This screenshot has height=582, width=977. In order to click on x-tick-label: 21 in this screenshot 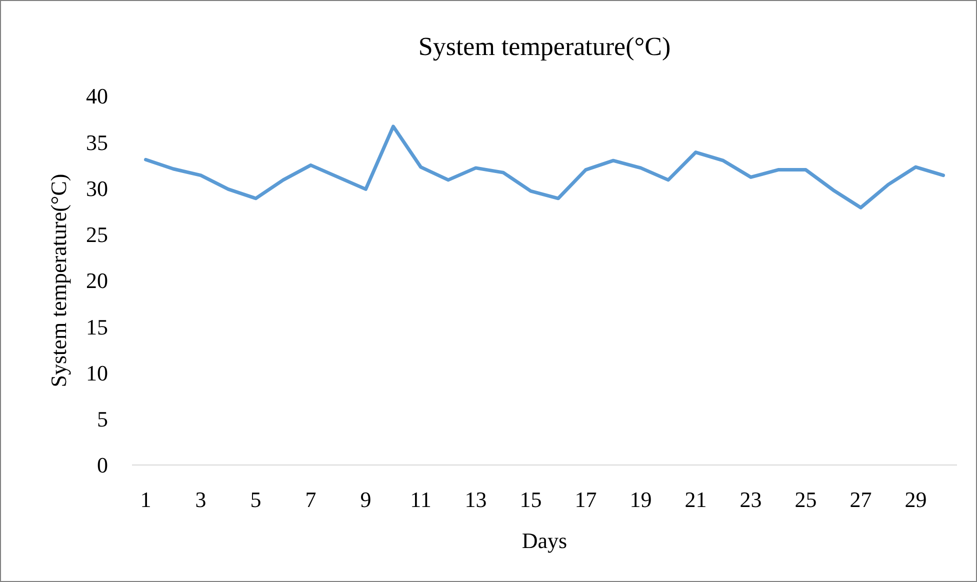, I will do `click(695, 499)`.